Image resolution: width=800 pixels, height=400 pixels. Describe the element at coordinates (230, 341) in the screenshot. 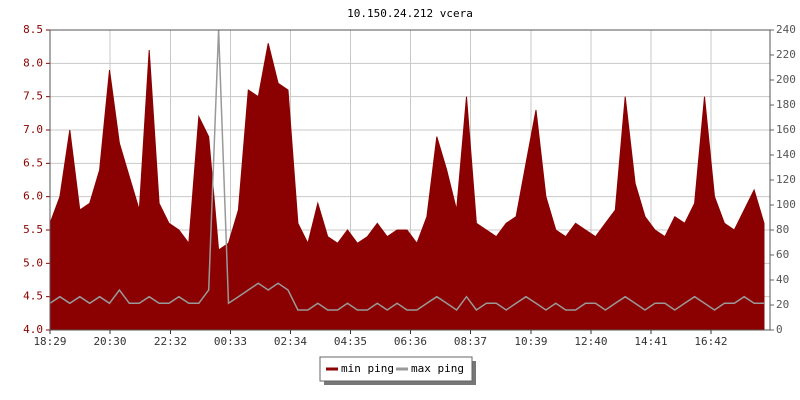

I see `x-tick-label: 00:33` at that location.